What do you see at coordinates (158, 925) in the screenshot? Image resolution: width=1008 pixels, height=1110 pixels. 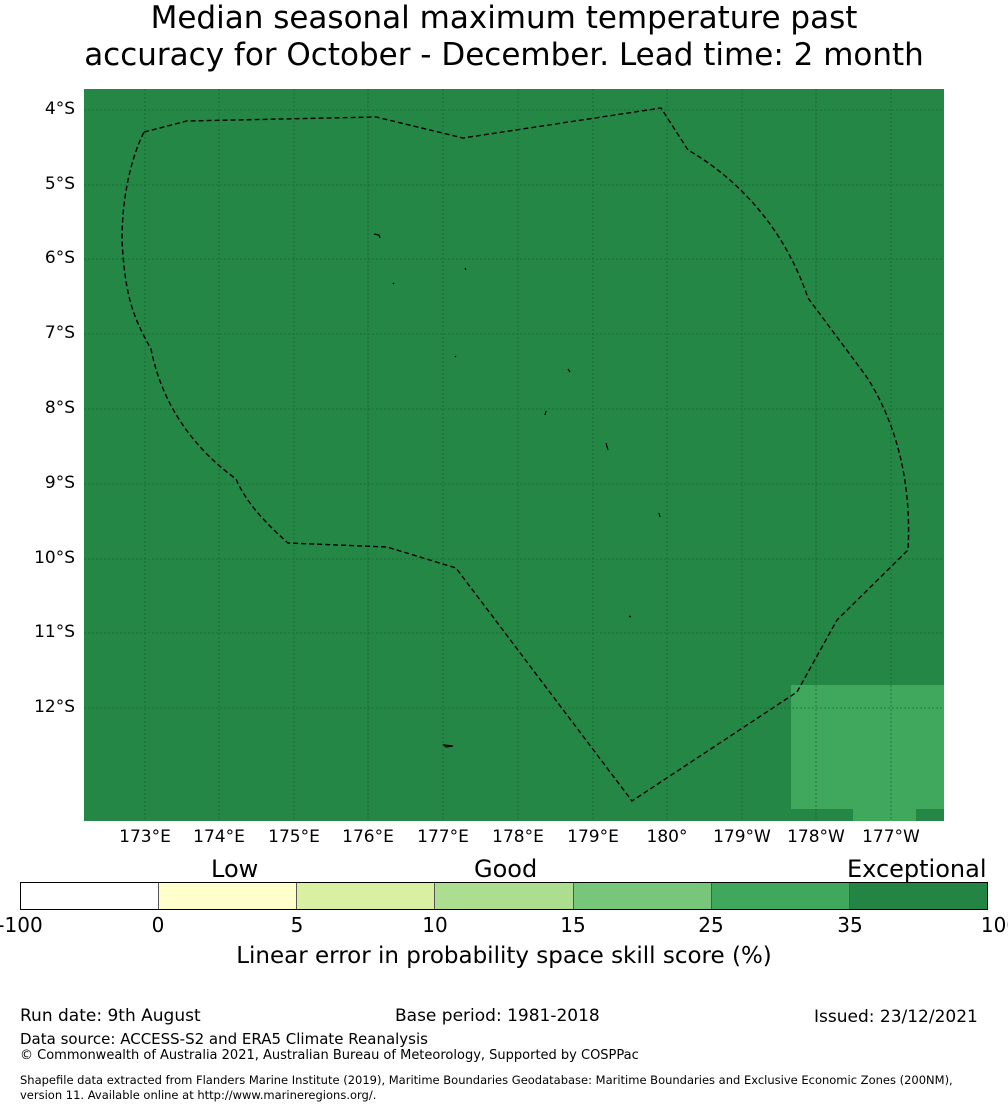 I see `colorbar-tick-label: 0` at bounding box center [158, 925].